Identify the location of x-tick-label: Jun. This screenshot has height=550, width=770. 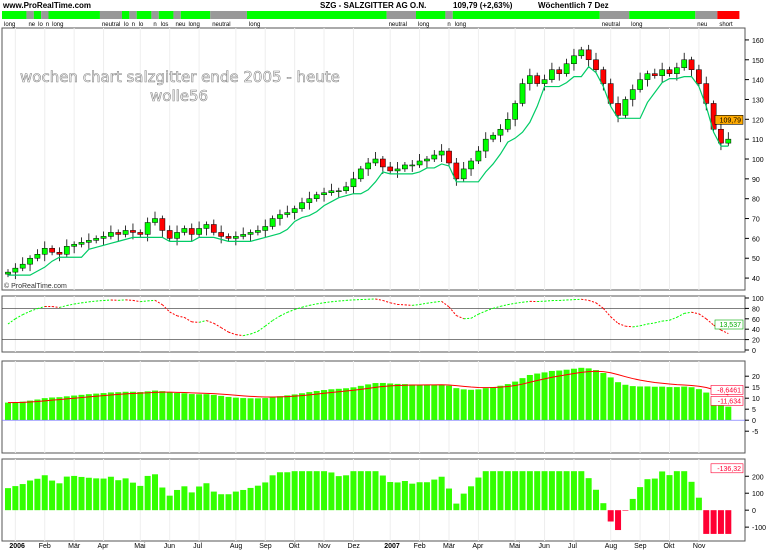
(544, 546).